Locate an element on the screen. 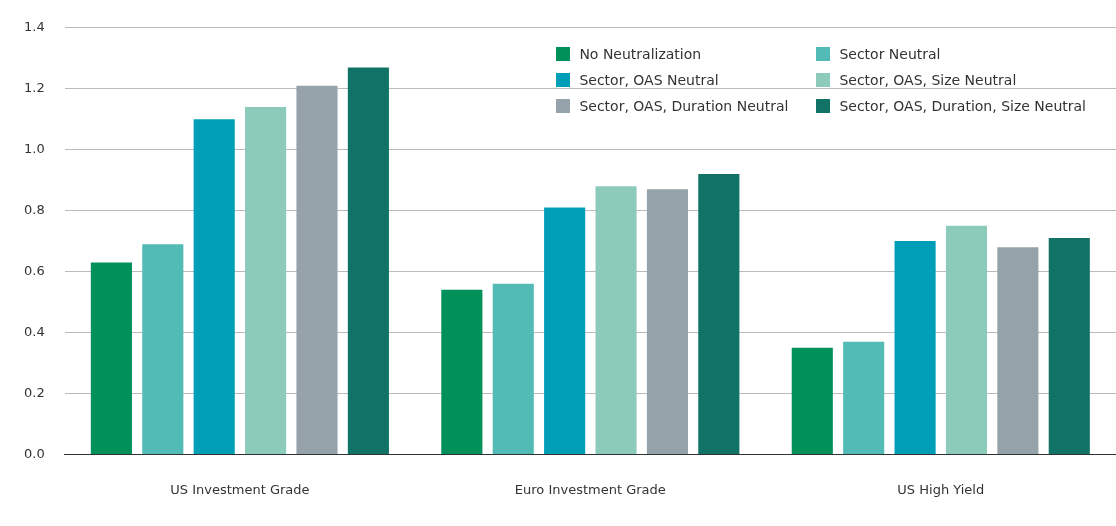 The height and width of the screenshot is (526, 1116). y-tick-label: 1.2 is located at coordinates (34, 88).